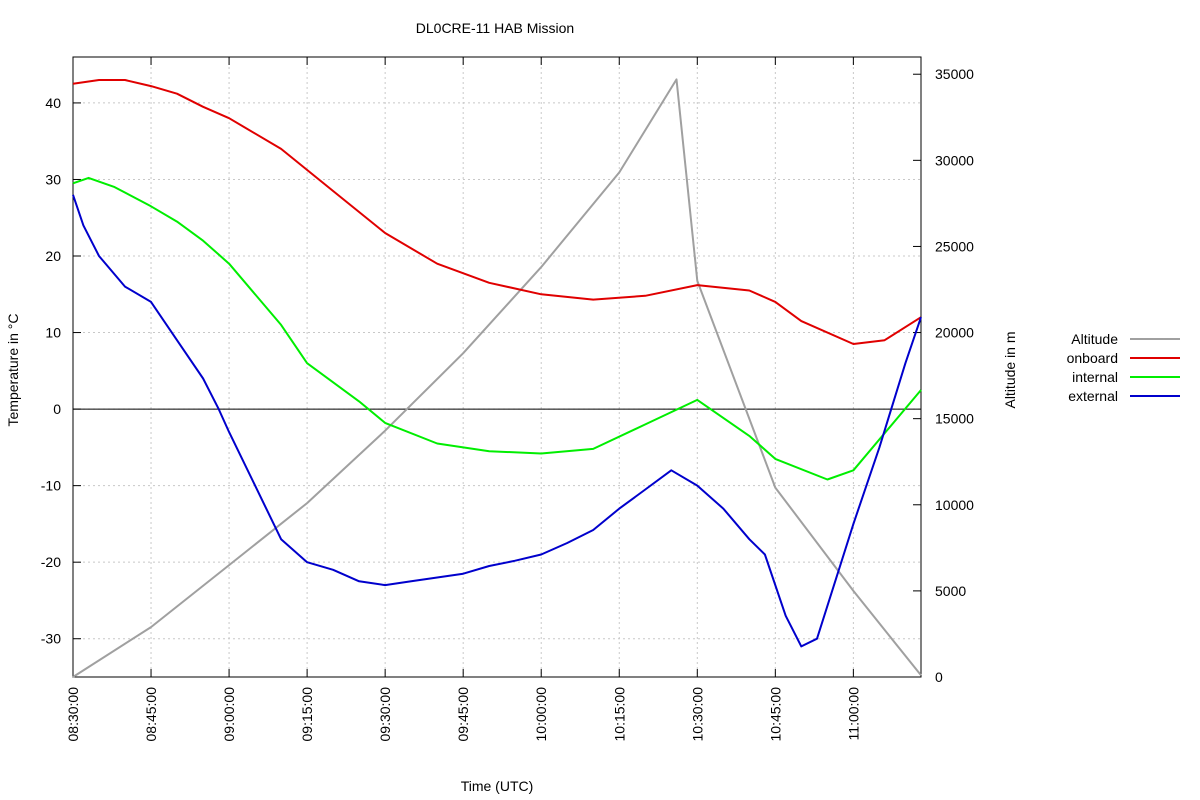 Image resolution: width=1200 pixels, height=800 pixels. Describe the element at coordinates (1010, 369) in the screenshot. I see `y2-axis-label: Altitude in m` at that location.